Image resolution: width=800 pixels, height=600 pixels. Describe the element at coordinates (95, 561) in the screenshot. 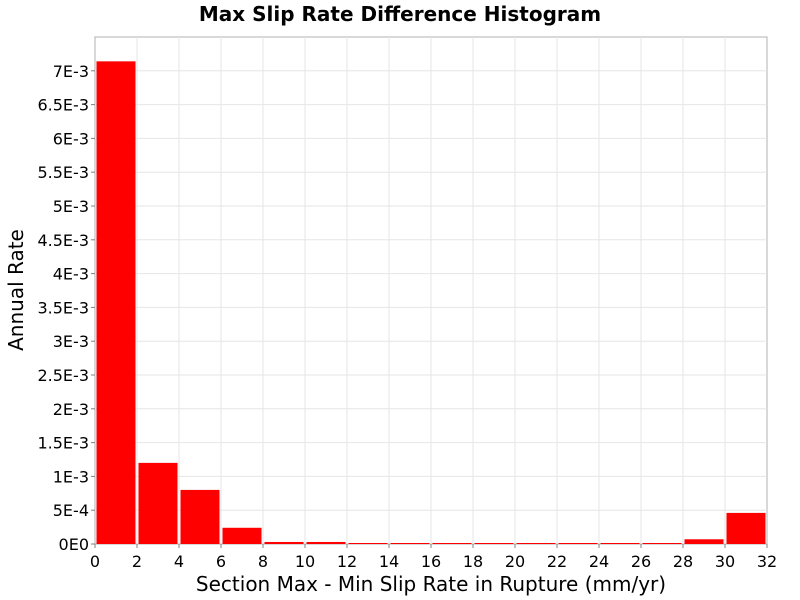

I see `x-tick-label: 0` at that location.